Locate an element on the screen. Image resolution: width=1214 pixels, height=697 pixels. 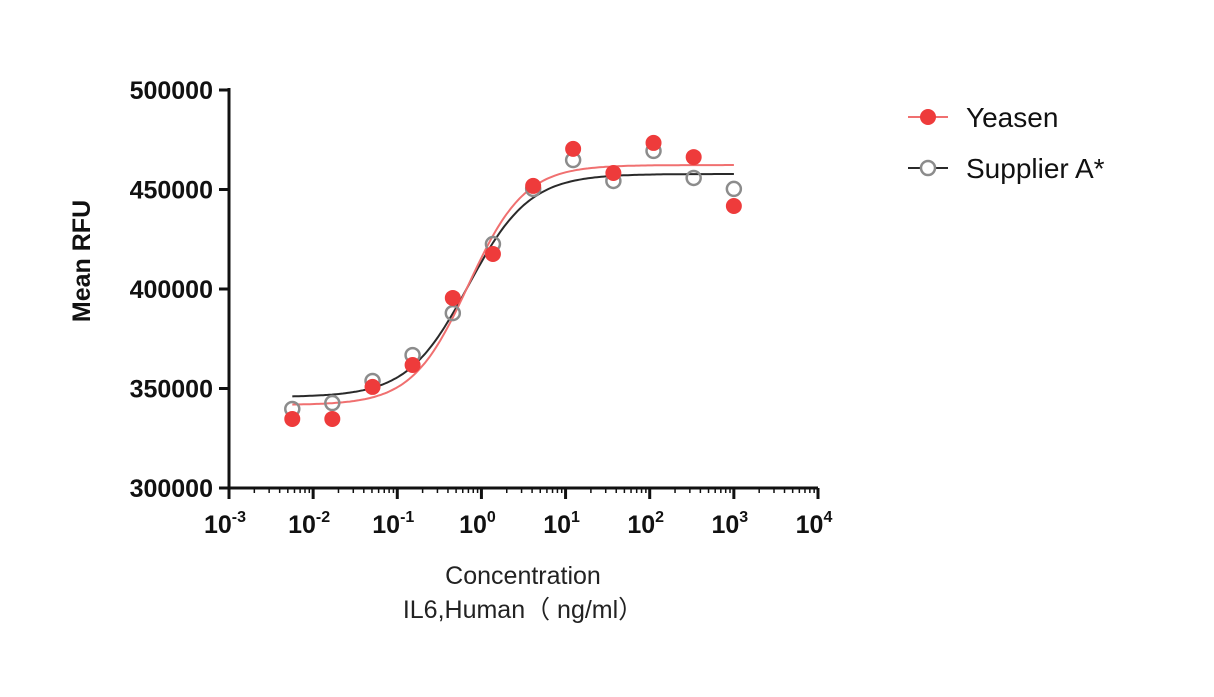
x-tick-label: 10⁴ is located at coordinates (814, 524).